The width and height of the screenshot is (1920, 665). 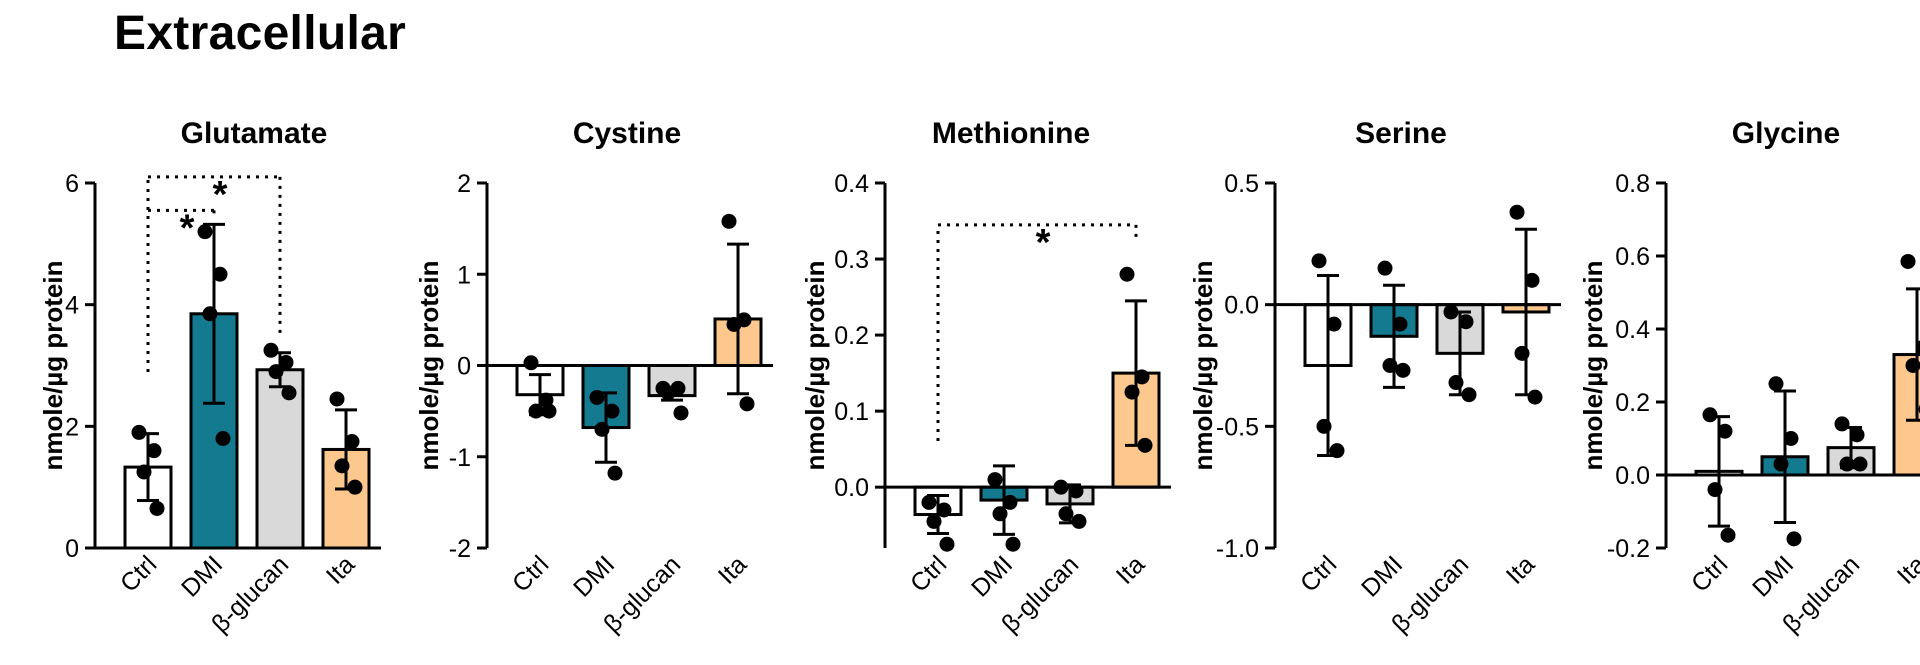 What do you see at coordinates (464, 184) in the screenshot?
I see `y-tick-label: 2` at bounding box center [464, 184].